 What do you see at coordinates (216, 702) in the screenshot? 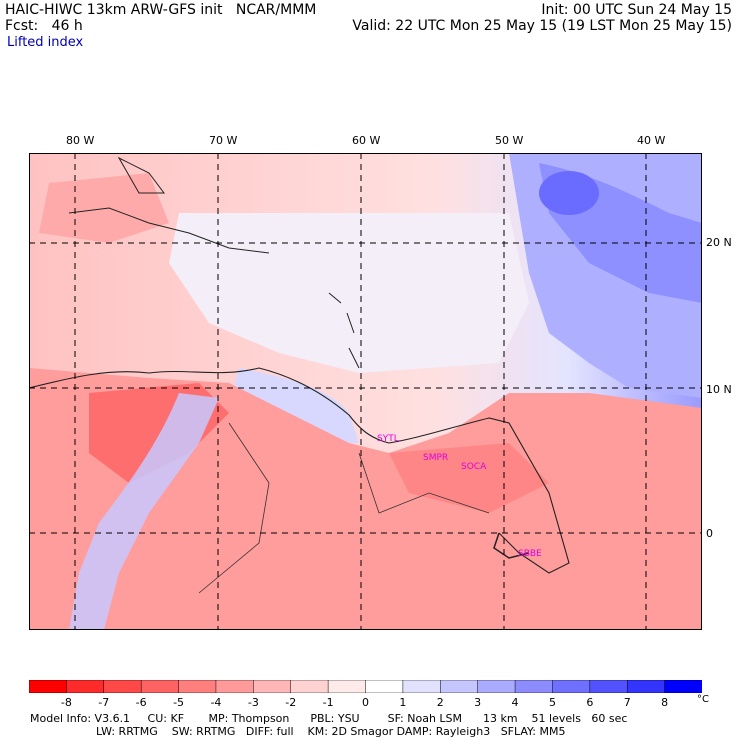
I see `colorbar-label: -4` at bounding box center [216, 702].